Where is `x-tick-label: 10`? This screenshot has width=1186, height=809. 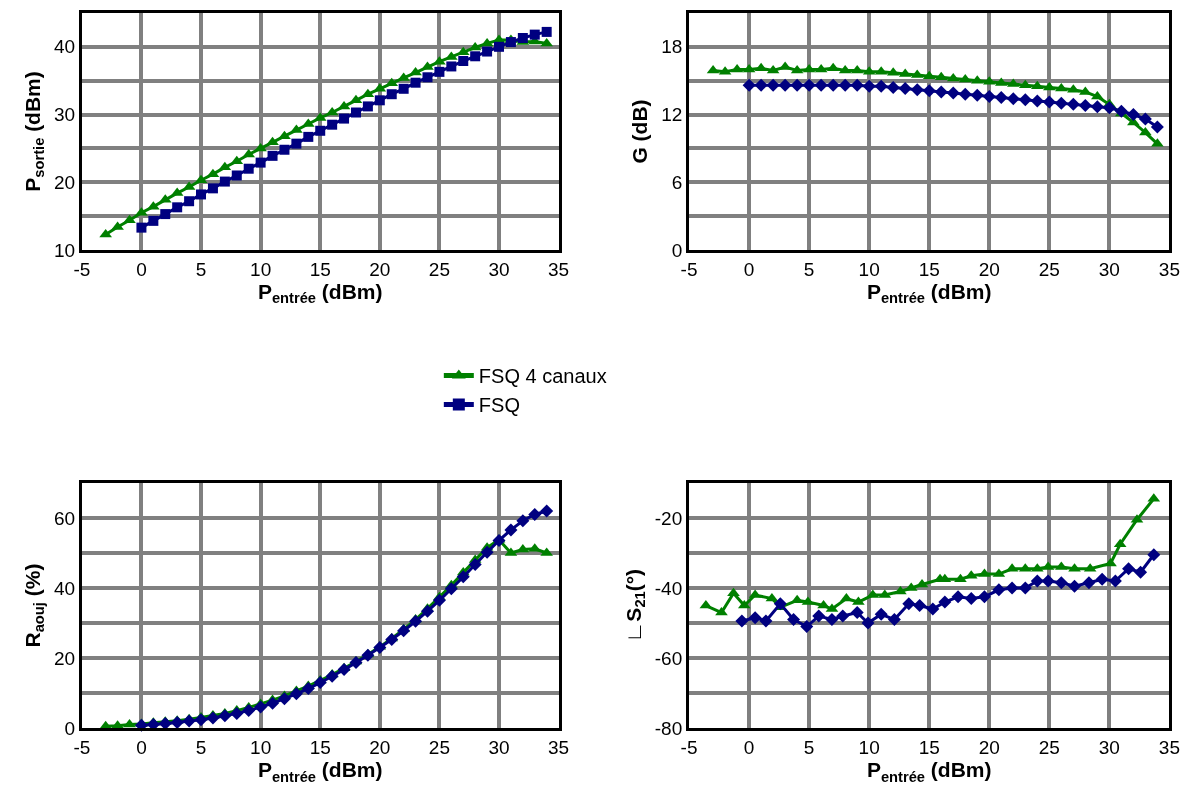 x-tick-label: 10 is located at coordinates (261, 269).